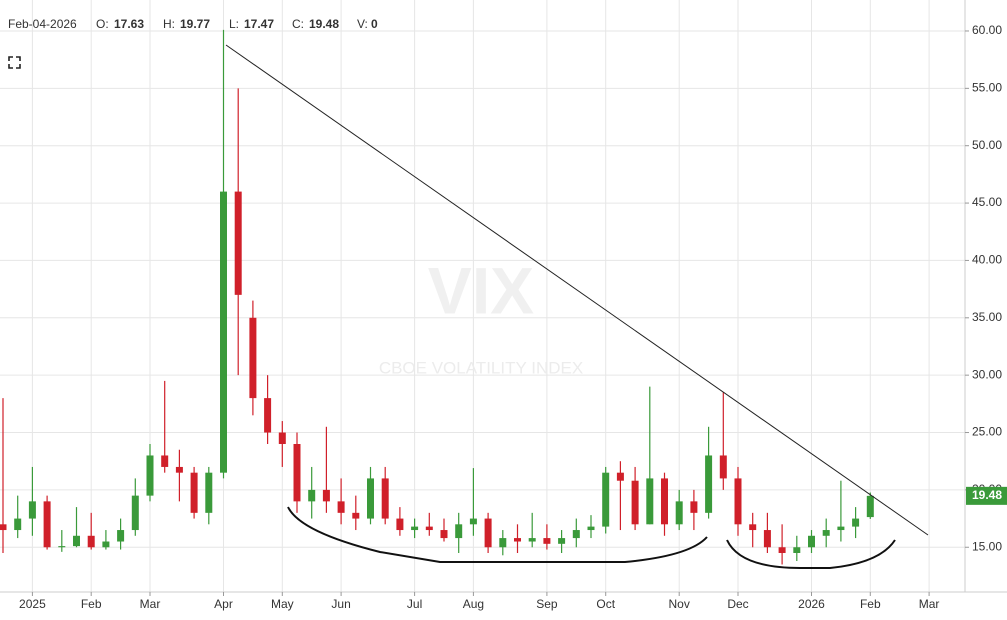 The image size is (1007, 620). Describe the element at coordinates (987, 88) in the screenshot. I see `y-tick-label: 55.00` at that location.